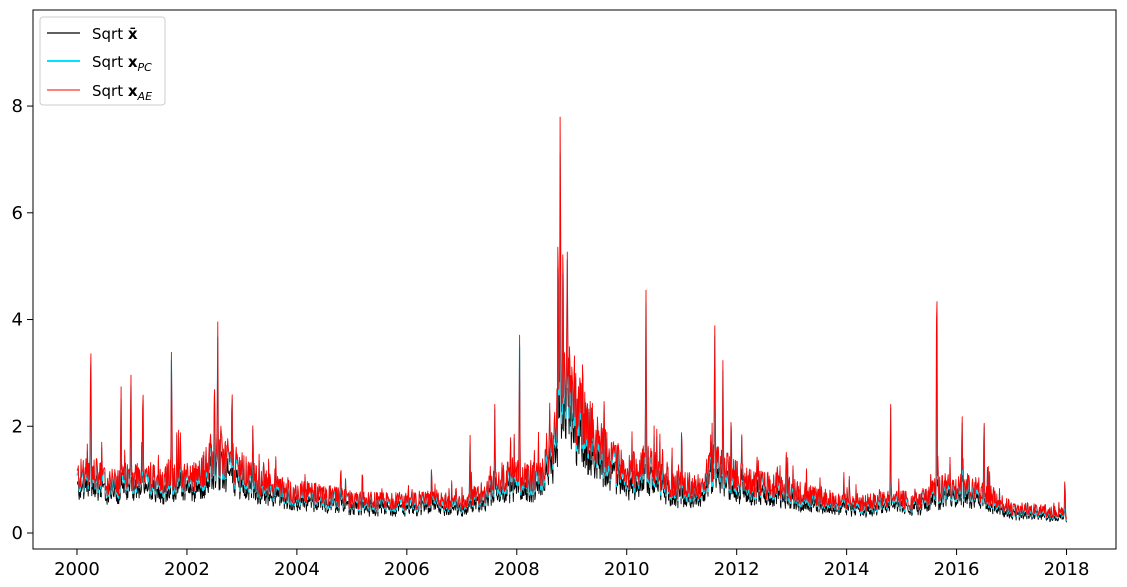 This screenshot has height=587, width=1127. What do you see at coordinates (847, 569) in the screenshot?
I see `x-tick-label: 2014` at bounding box center [847, 569].